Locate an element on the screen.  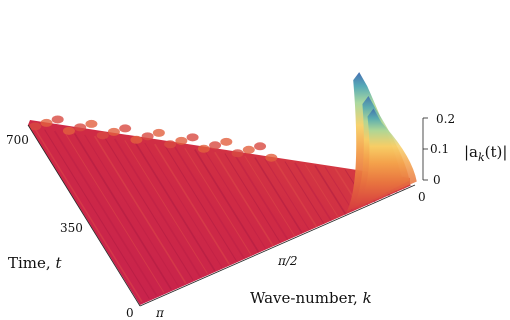
surface-ripples is located at coordinates (153, 138).